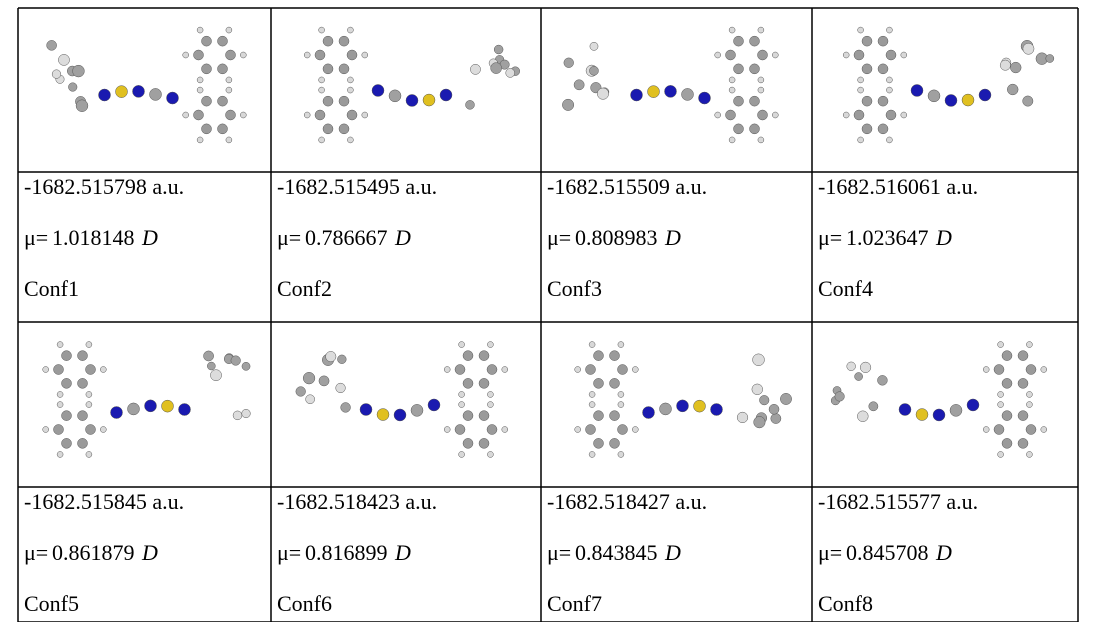 This screenshot has height=622, width=1095. Describe the element at coordinates (93, 237) in the screenshot. I see `cell-text: 1.018148` at that location.